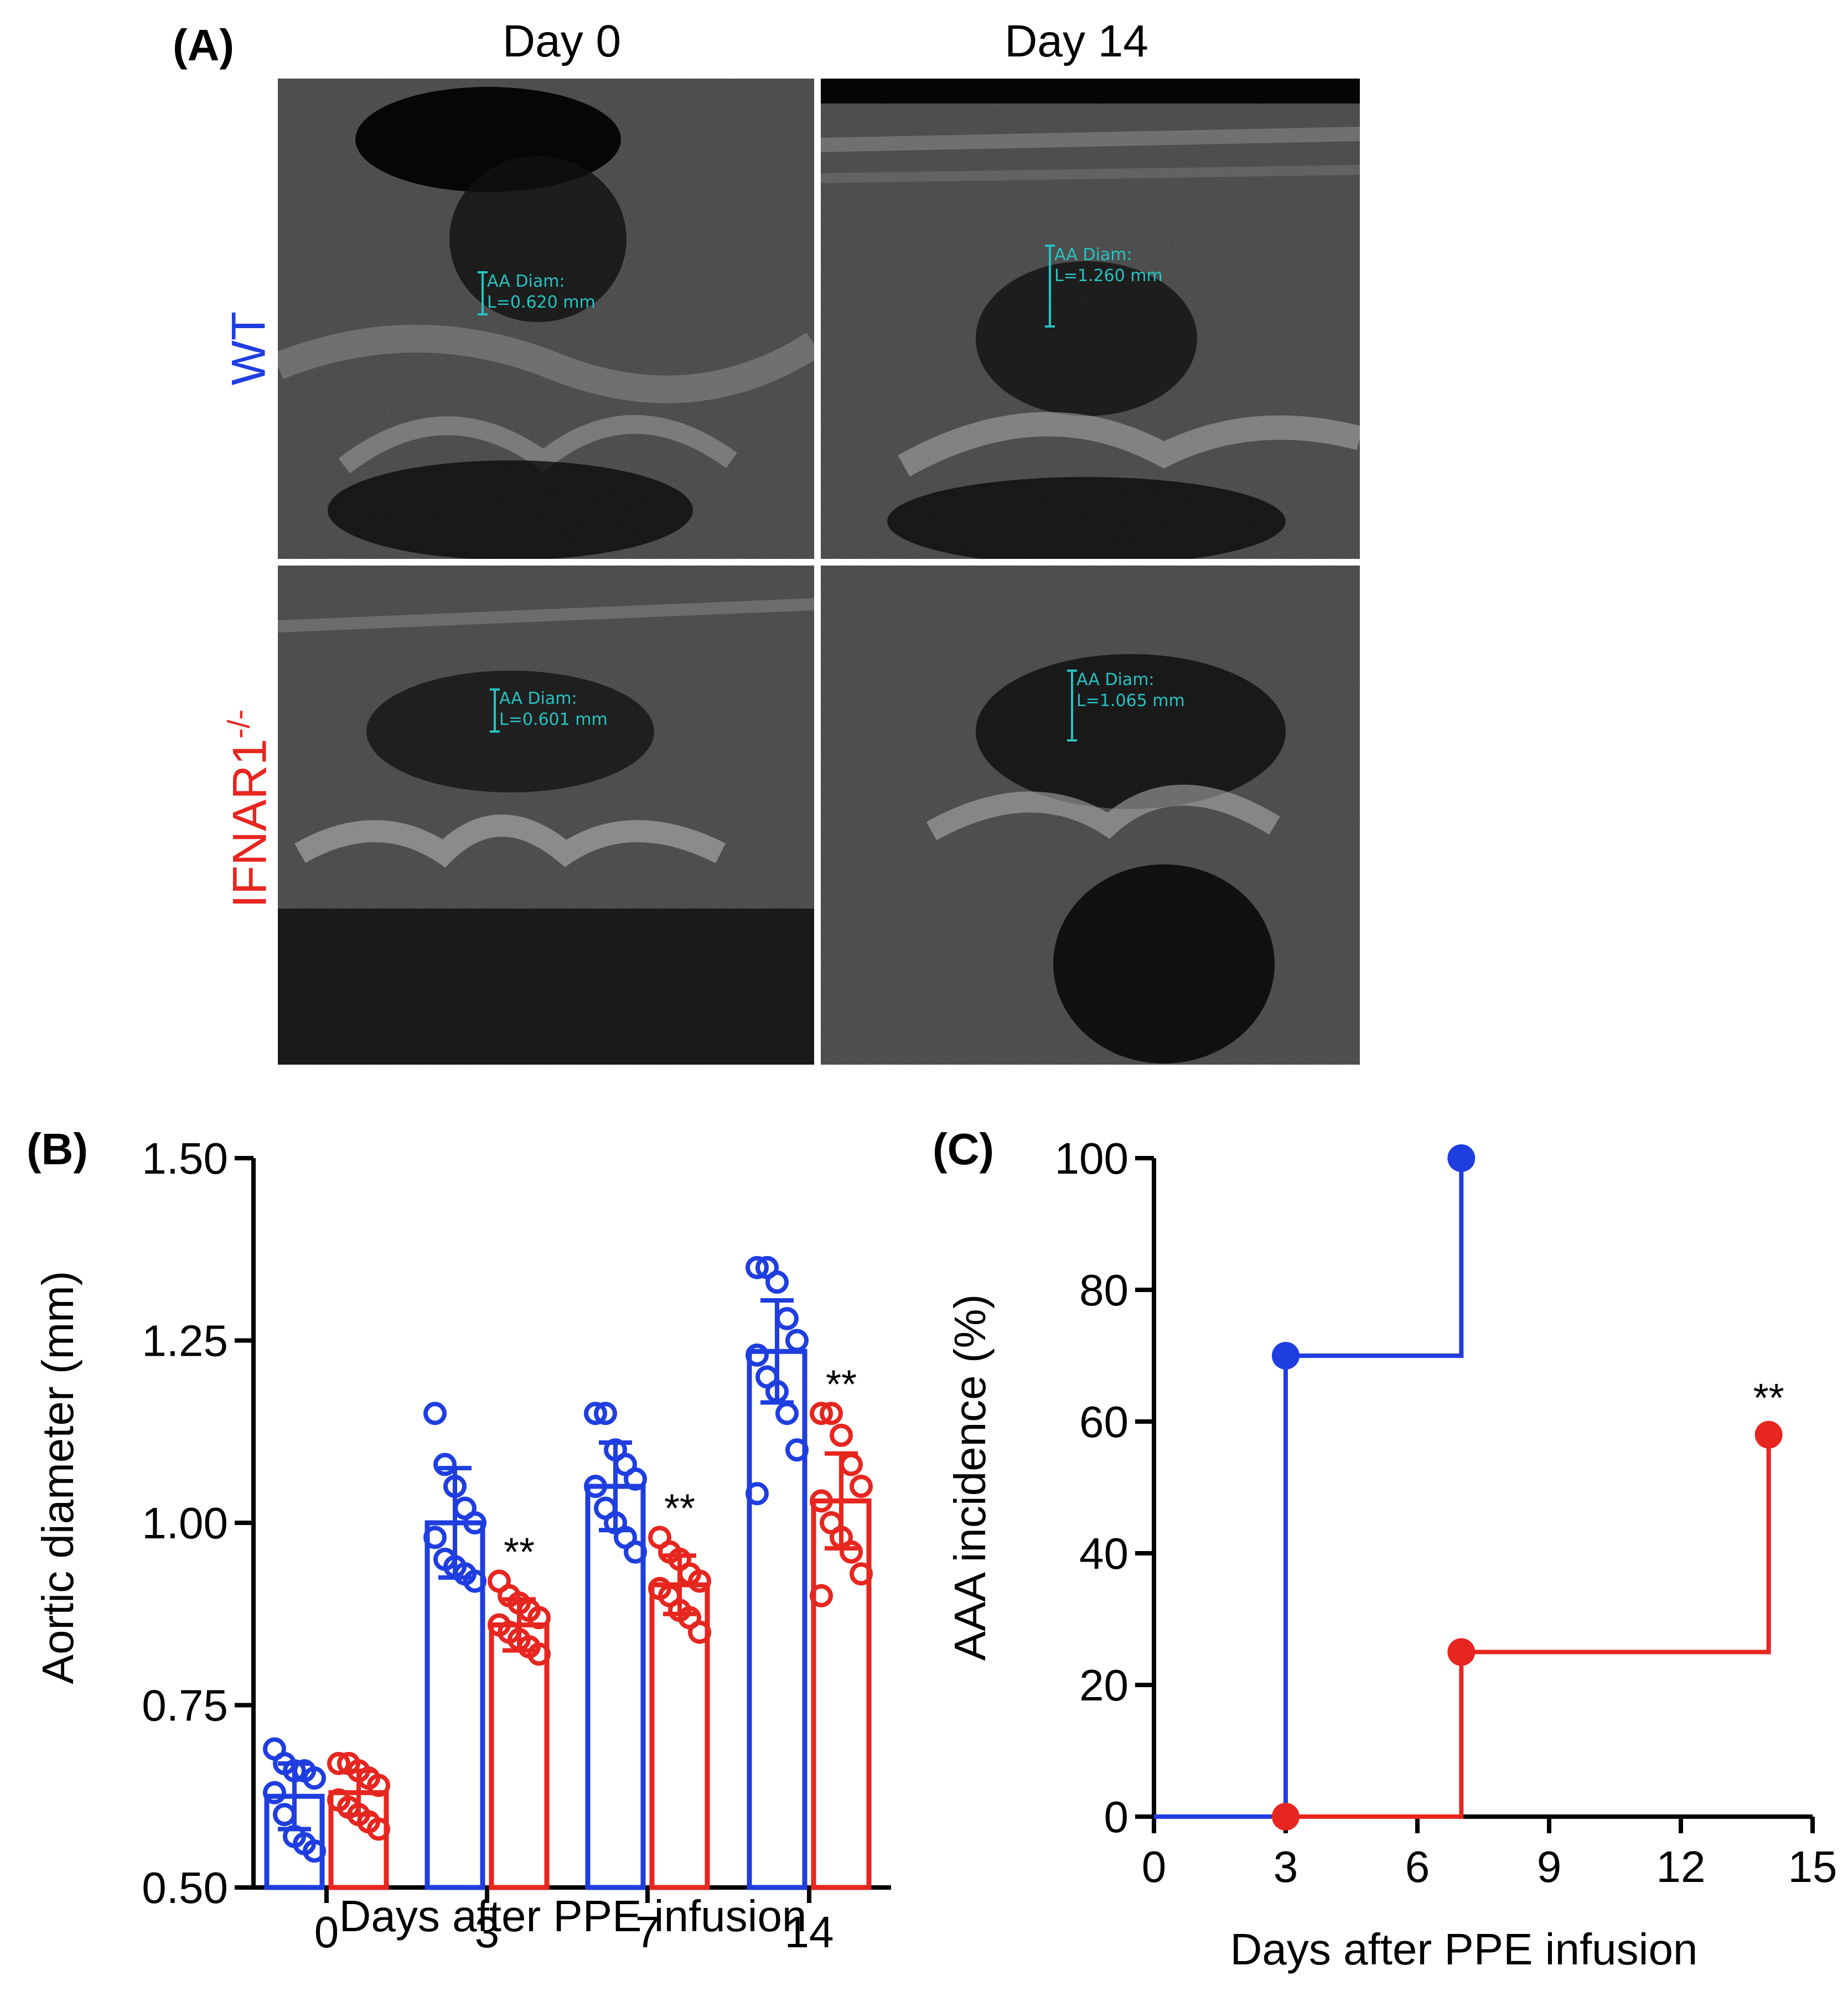 The height and width of the screenshot is (2007, 1848). What do you see at coordinates (57, 1477) in the screenshot?
I see `b-y-axis-label: Aortic diameter (mm)` at bounding box center [57, 1477].